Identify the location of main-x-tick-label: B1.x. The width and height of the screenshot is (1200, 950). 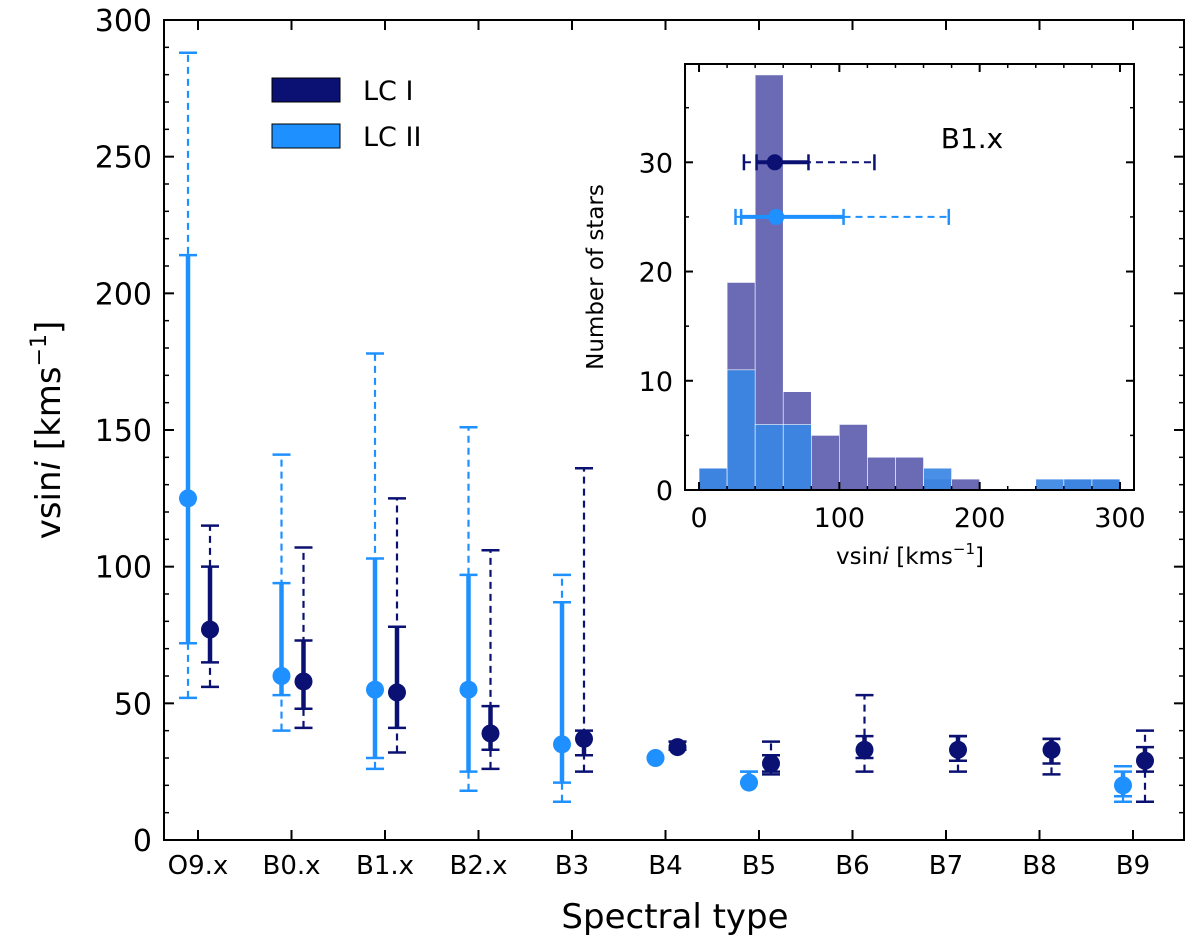
(385, 866).